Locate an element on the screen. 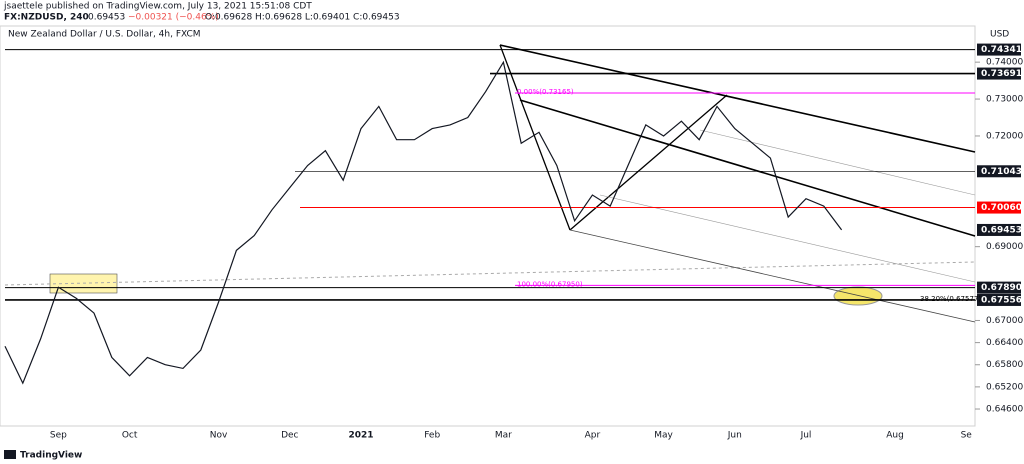 The height and width of the screenshot is (464, 1024). fib-label: 100.00%(0.67950) is located at coordinates (550, 284).